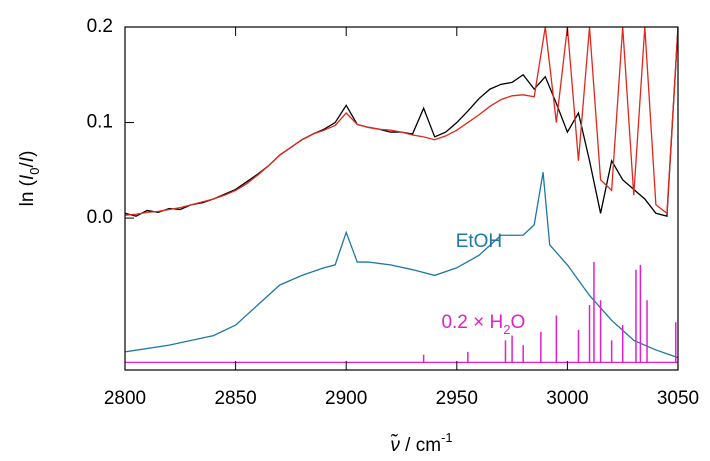  What do you see at coordinates (517, 322) in the screenshot?
I see `annotation-part: O` at bounding box center [517, 322].